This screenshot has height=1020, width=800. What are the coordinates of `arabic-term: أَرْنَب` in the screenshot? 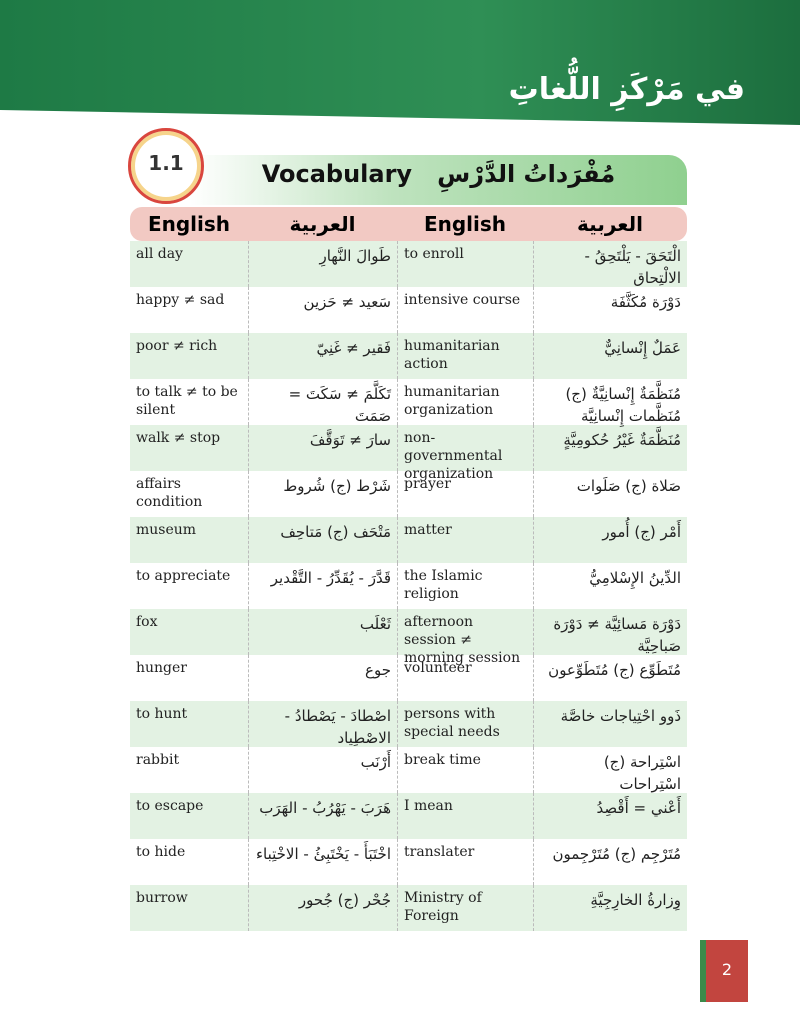 It's located at (322, 770).